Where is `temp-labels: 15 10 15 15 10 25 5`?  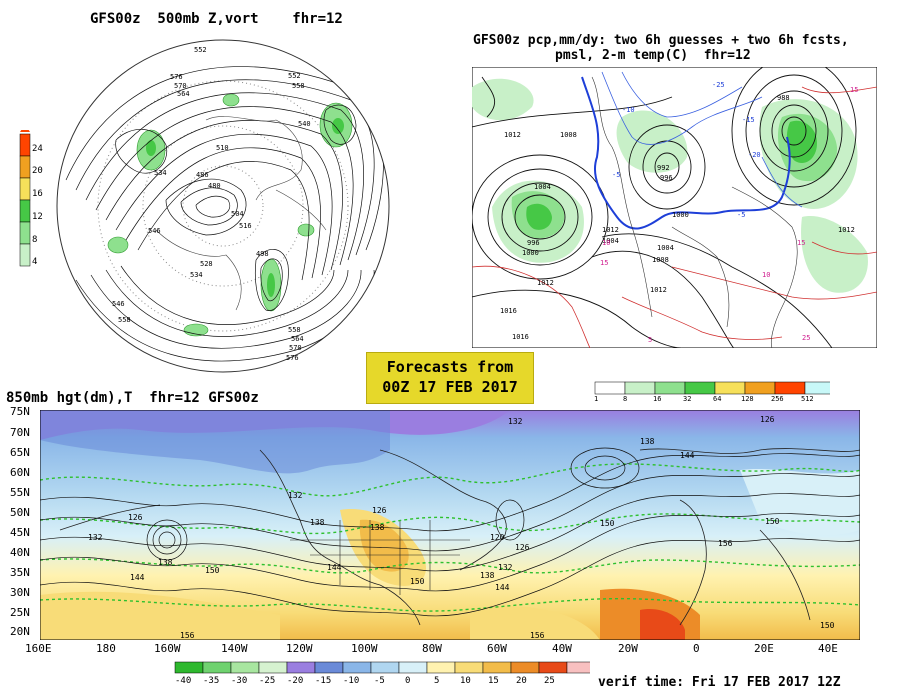
temp-labels: 15 10 15 15 10 25 5 is located at coordinates (729, 215).